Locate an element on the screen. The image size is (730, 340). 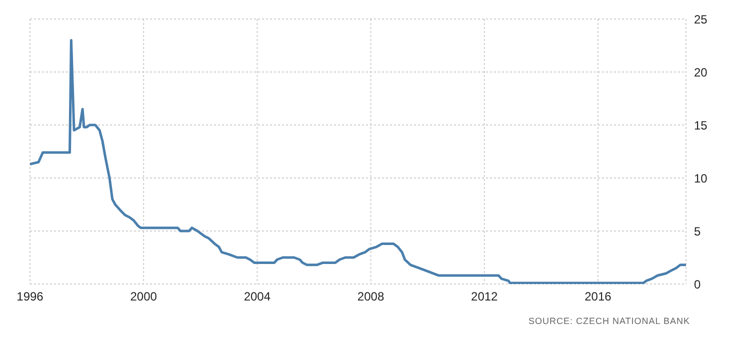
source-note: SOURCE: CZECH NATIONAL BANK is located at coordinates (608, 321).